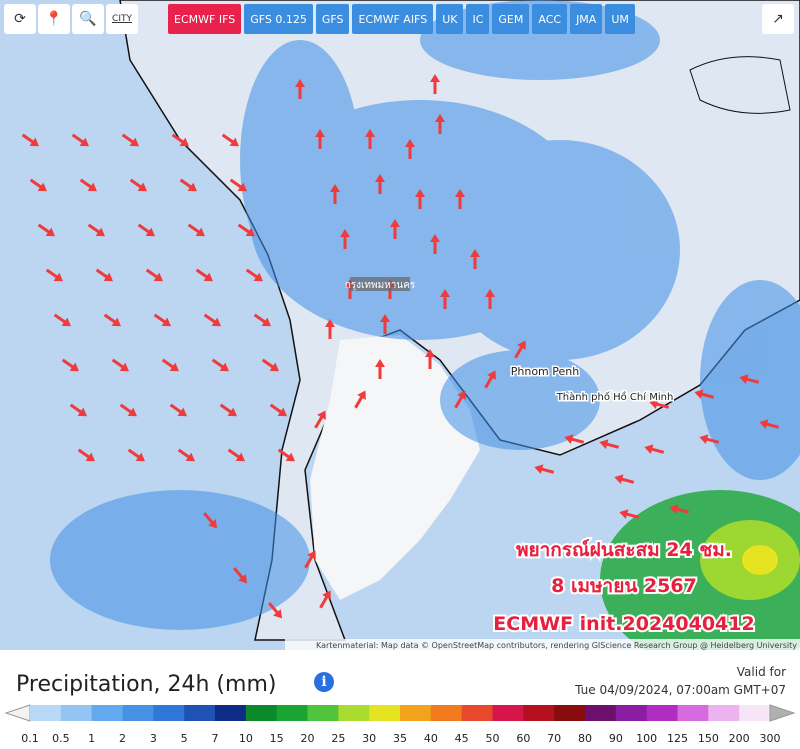 The height and width of the screenshot is (749, 800). Describe the element at coordinates (278, 19) in the screenshot. I see `model-button: GFS 0.125` at that location.